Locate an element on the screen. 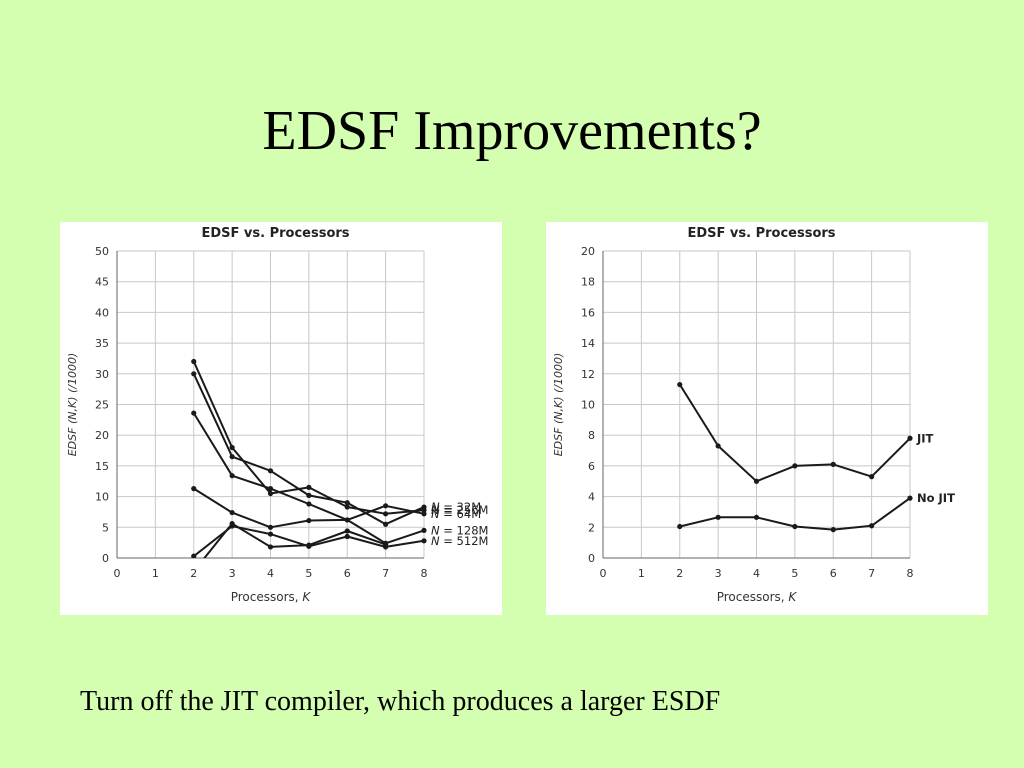 The height and width of the screenshot is (768, 1024). series-label-text: = 32M is located at coordinates (461, 507).